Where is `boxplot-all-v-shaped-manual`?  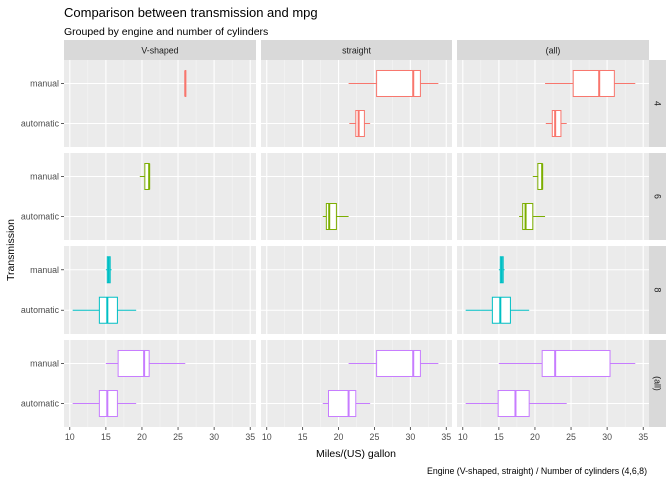 boxplot-all-v-shaped-manual is located at coordinates (145, 363).